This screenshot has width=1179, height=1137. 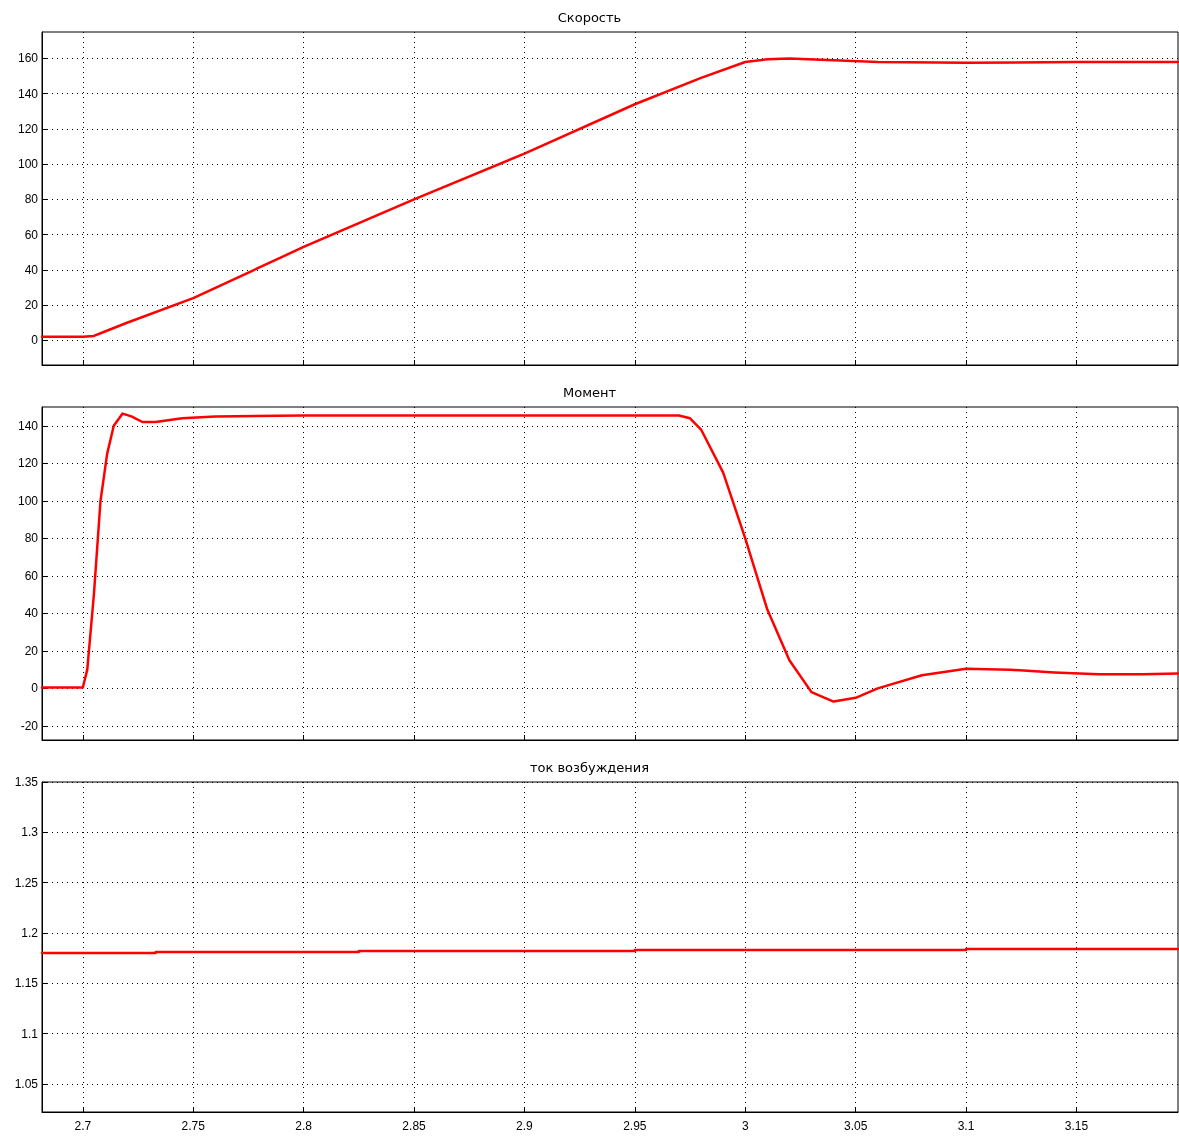 What do you see at coordinates (589, 392) in the screenshot?
I see `chart-title: Момент` at bounding box center [589, 392].